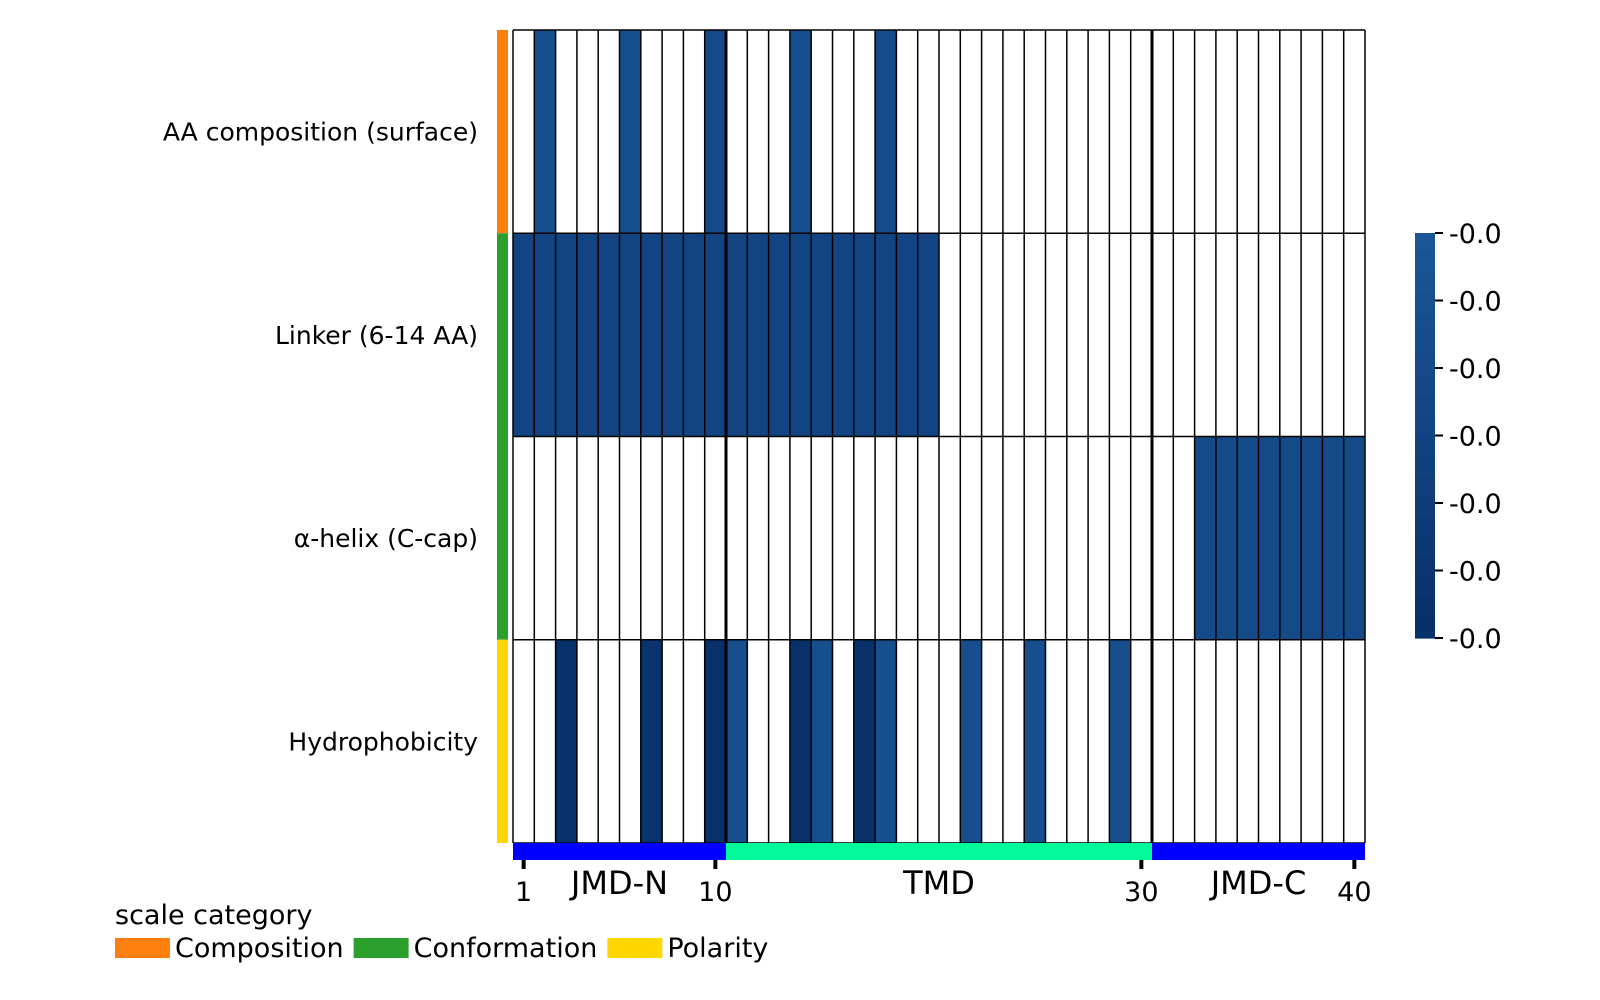  Describe the element at coordinates (320, 132) in the screenshot. I see `row-label: AA composition (surface)` at that location.